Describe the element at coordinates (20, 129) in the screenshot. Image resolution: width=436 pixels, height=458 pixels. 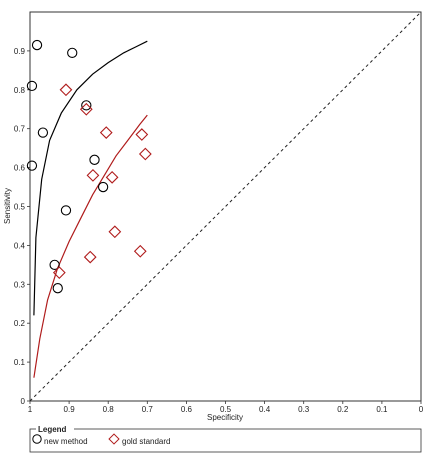
I see `y-tick-label: 0.7` at that location.